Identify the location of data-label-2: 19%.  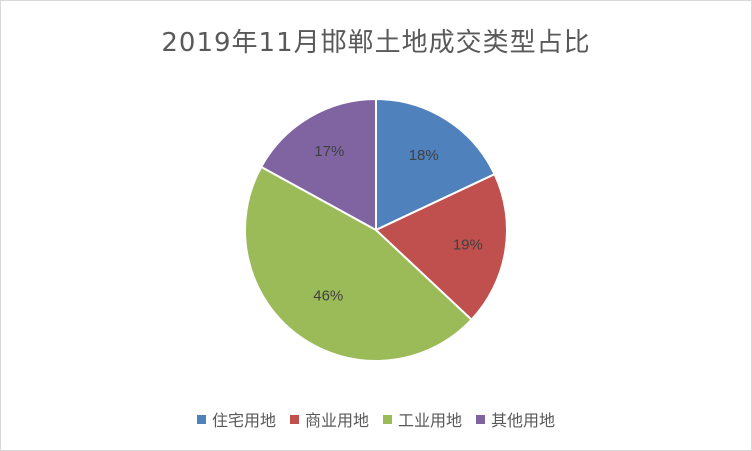
(468, 245).